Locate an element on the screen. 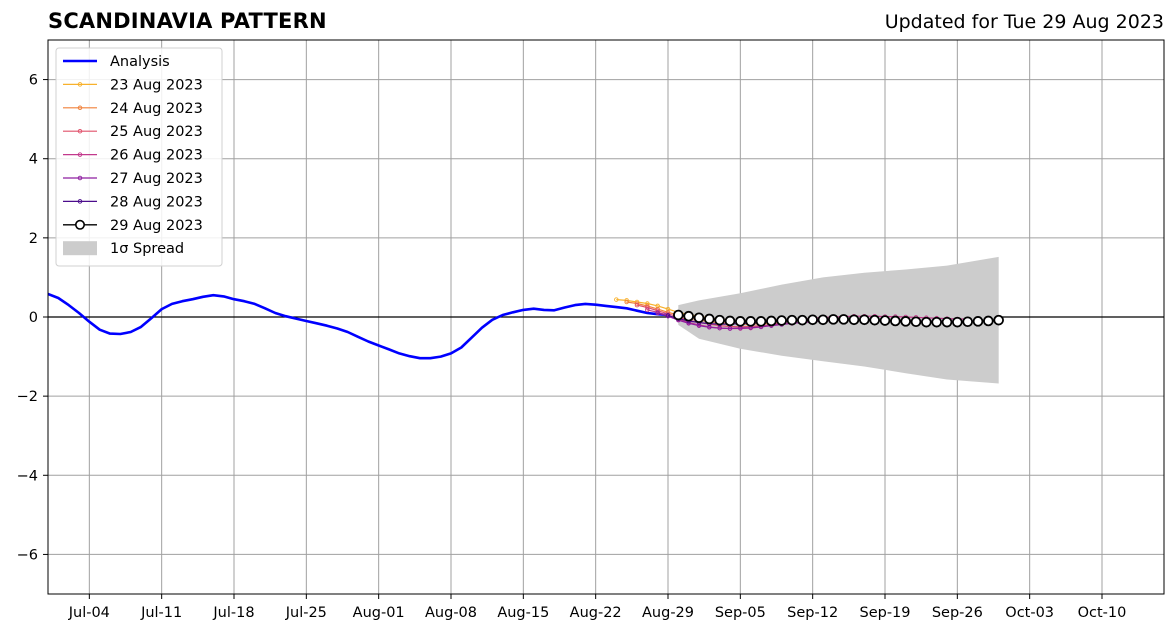  legend-box is located at coordinates (139, 157).